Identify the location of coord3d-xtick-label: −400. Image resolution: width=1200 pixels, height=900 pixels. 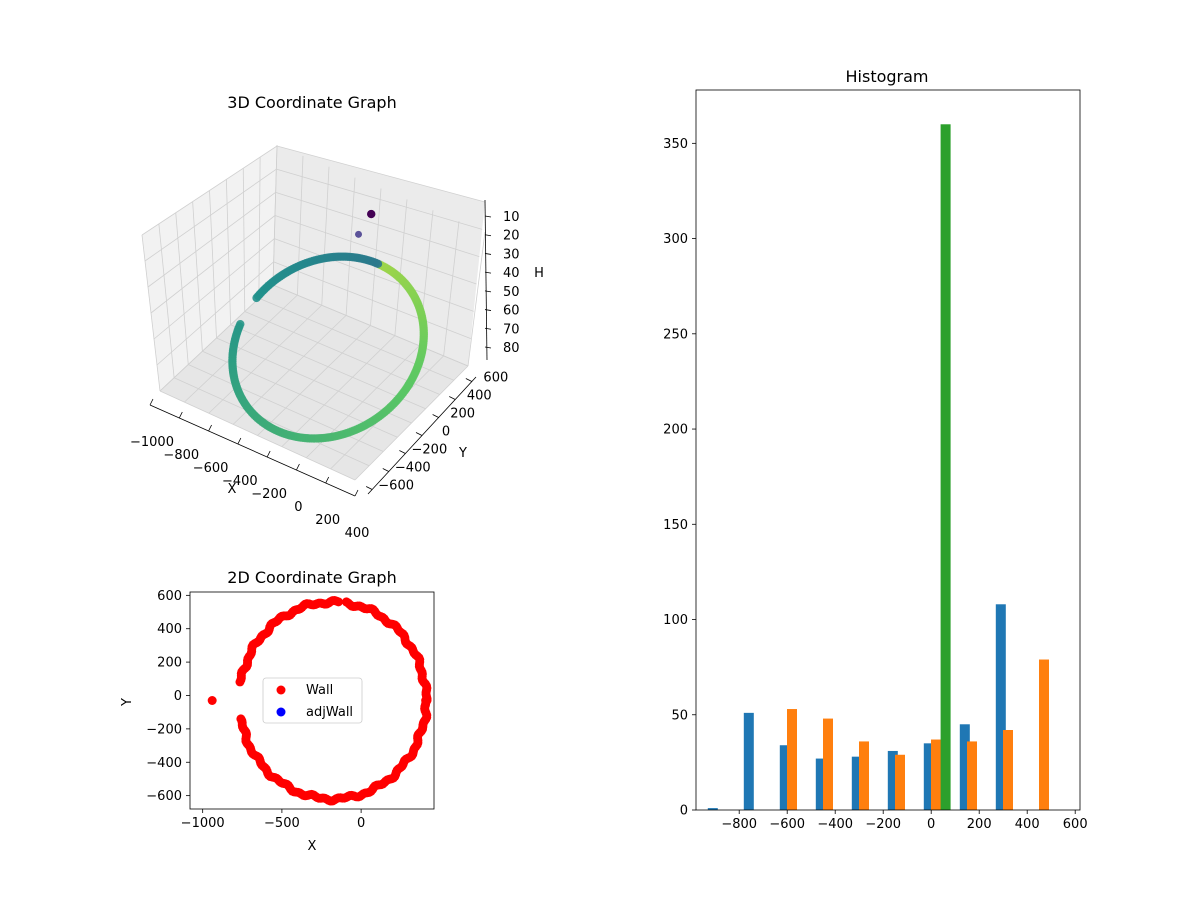
(240, 481).